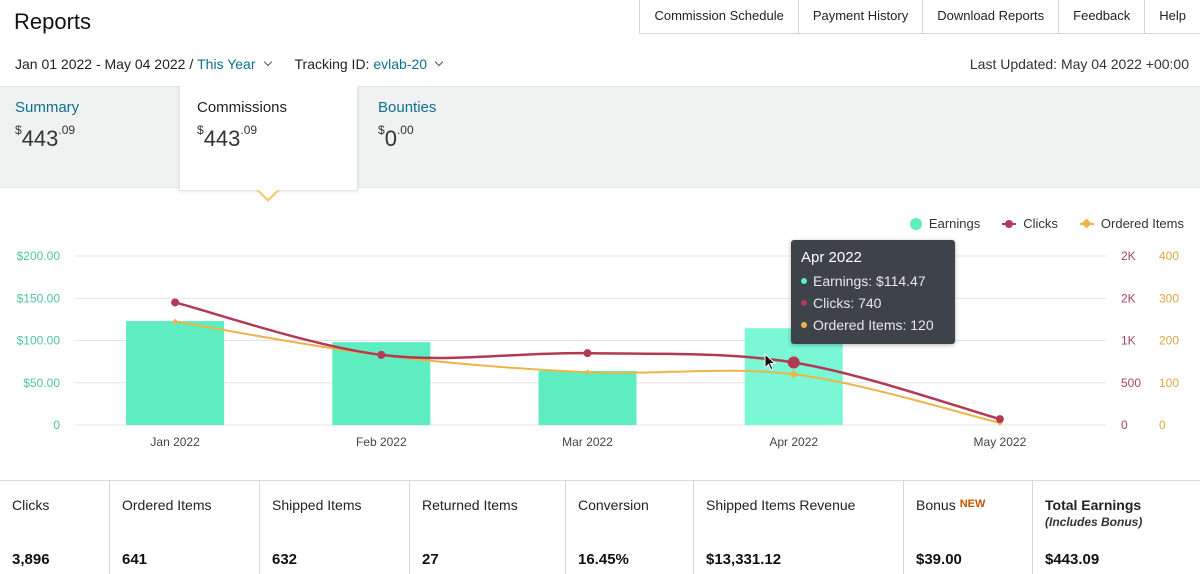  I want to click on x-axis-tick: Apr 2022, so click(793, 442).